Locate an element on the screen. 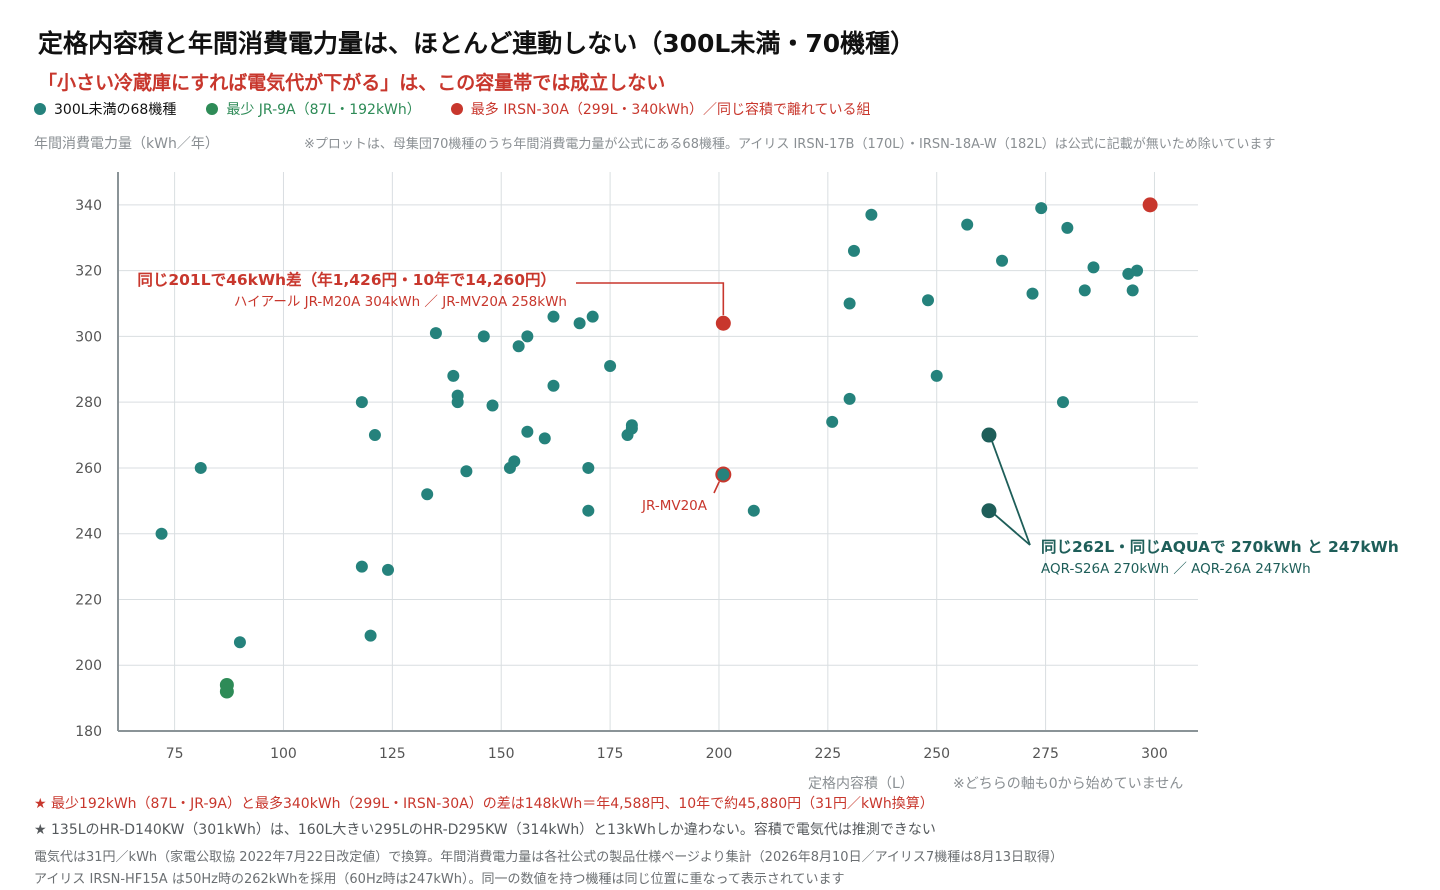 The width and height of the screenshot is (1440, 890). y-tick-label: 300 is located at coordinates (88, 337).